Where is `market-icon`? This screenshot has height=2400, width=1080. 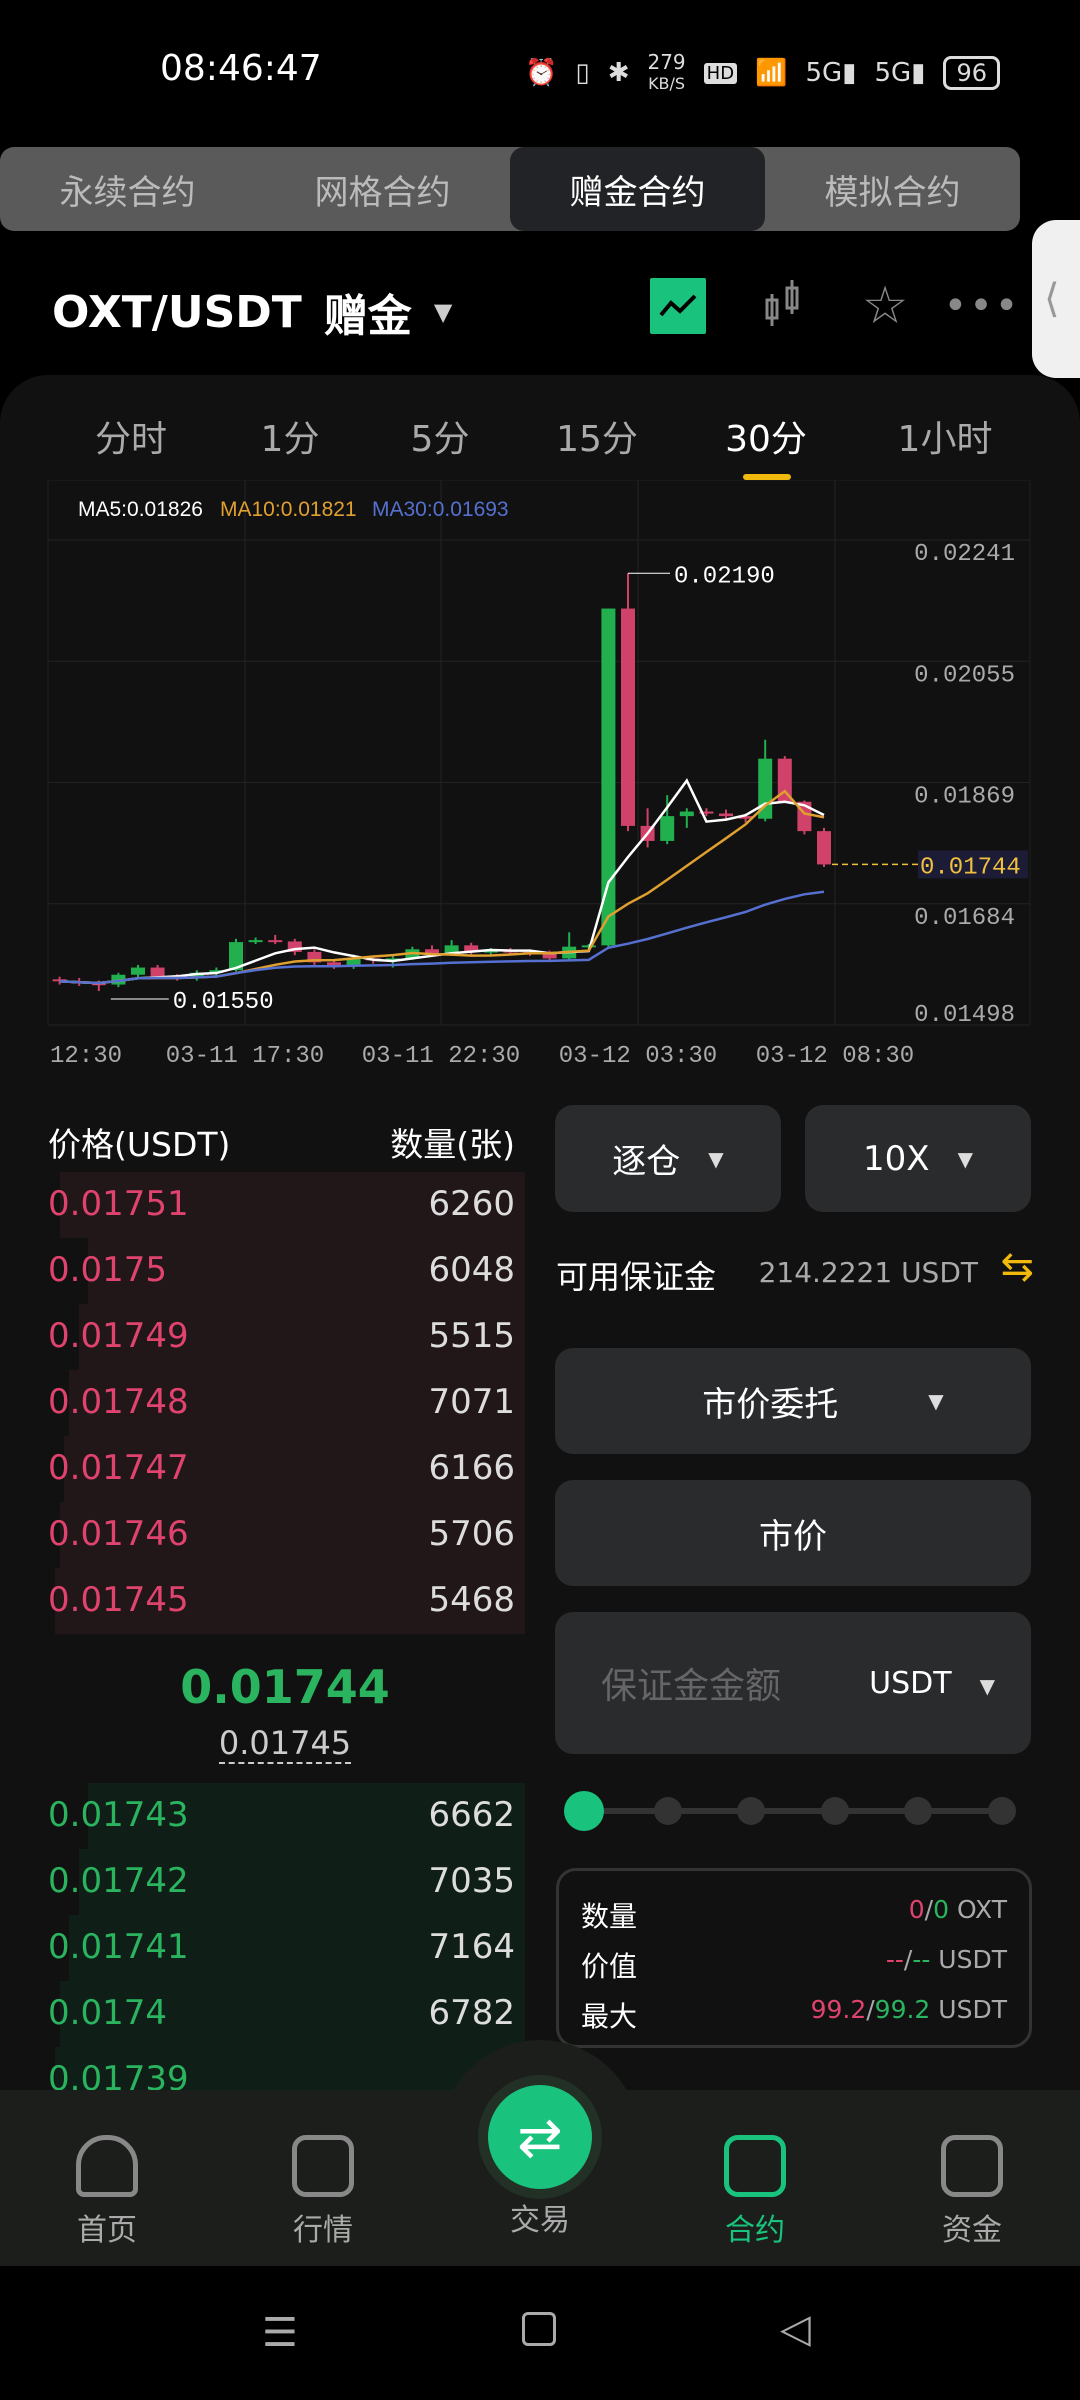 market-icon is located at coordinates (323, 2166).